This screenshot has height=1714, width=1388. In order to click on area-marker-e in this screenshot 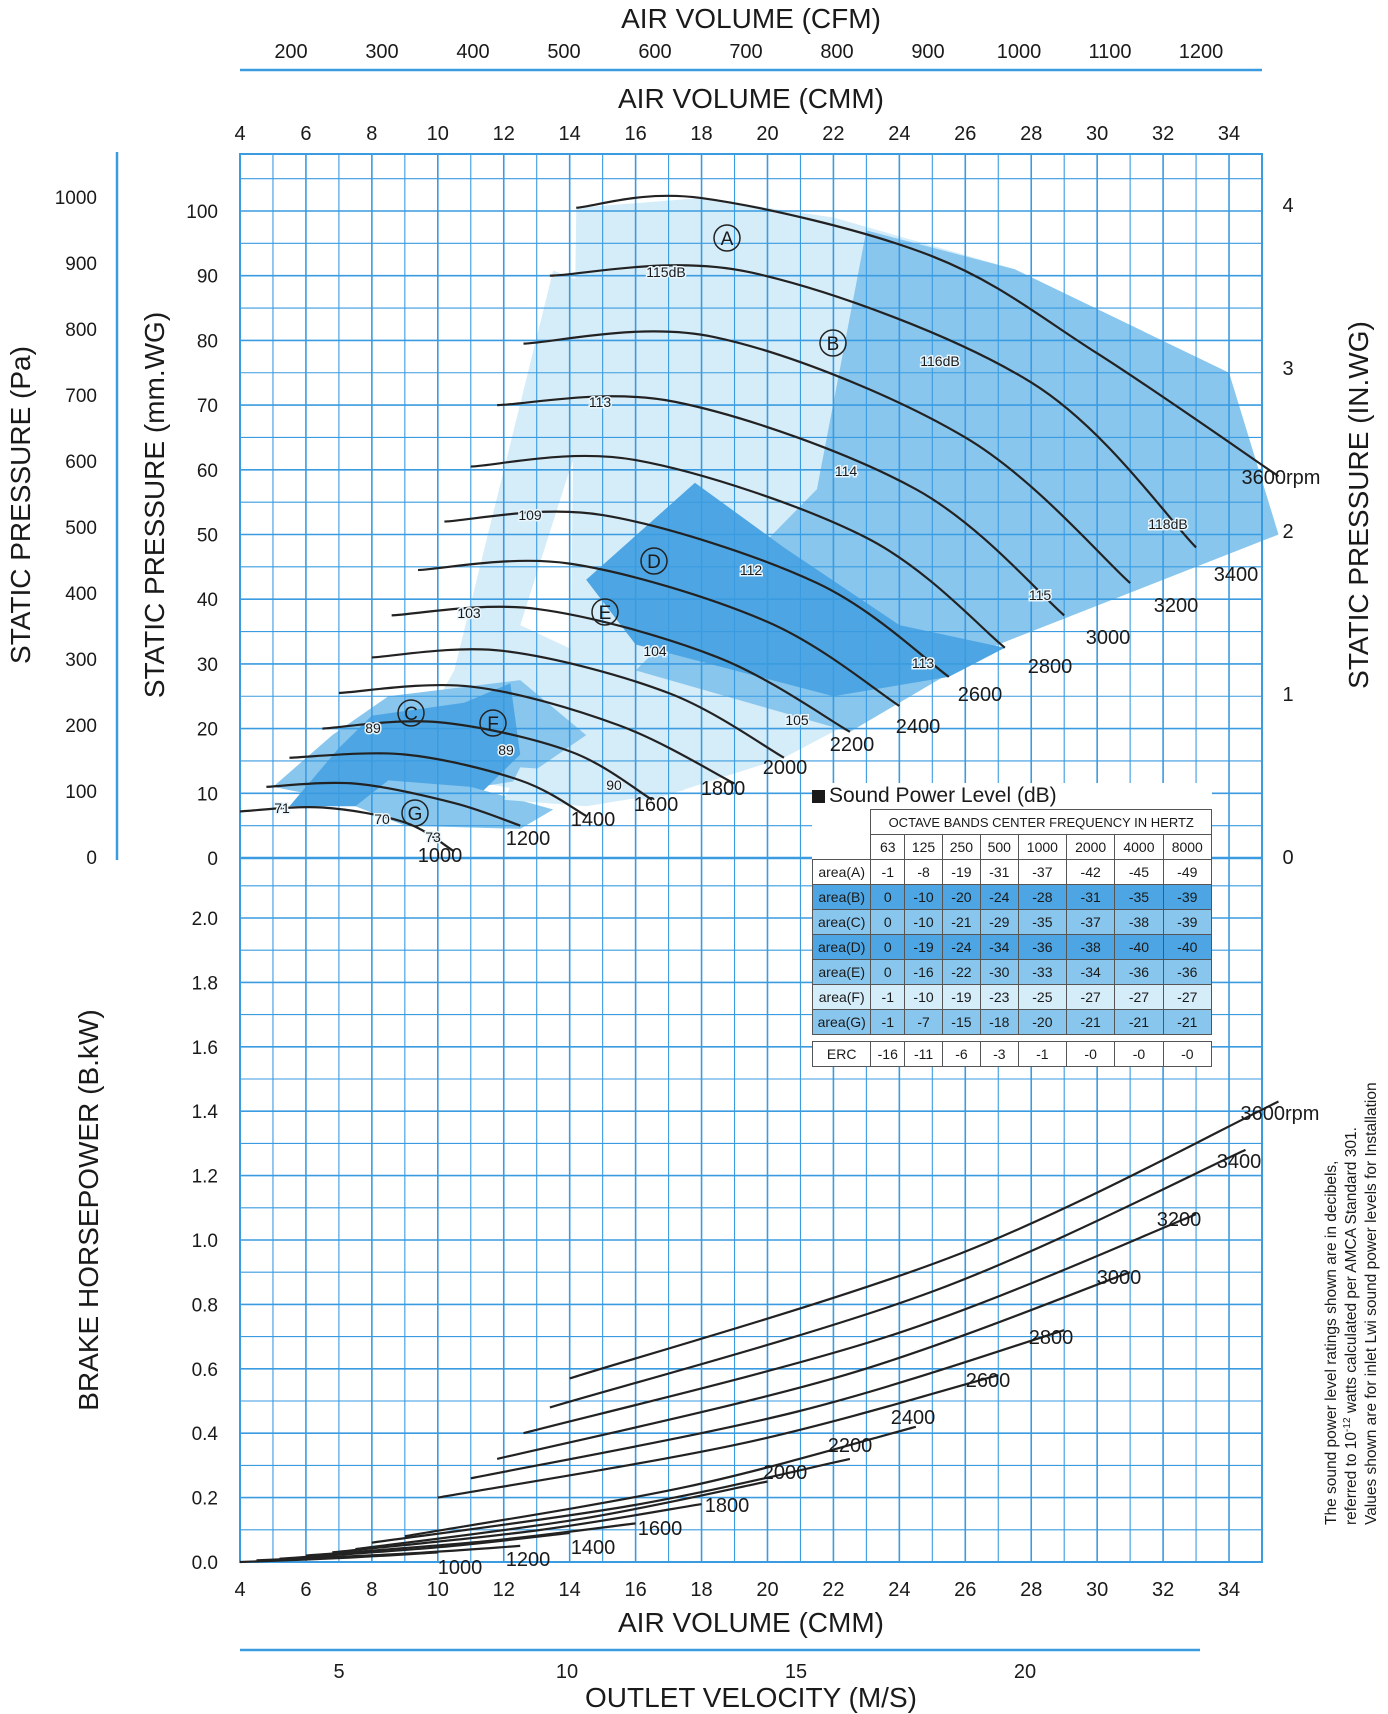, I will do `click(605, 612)`.